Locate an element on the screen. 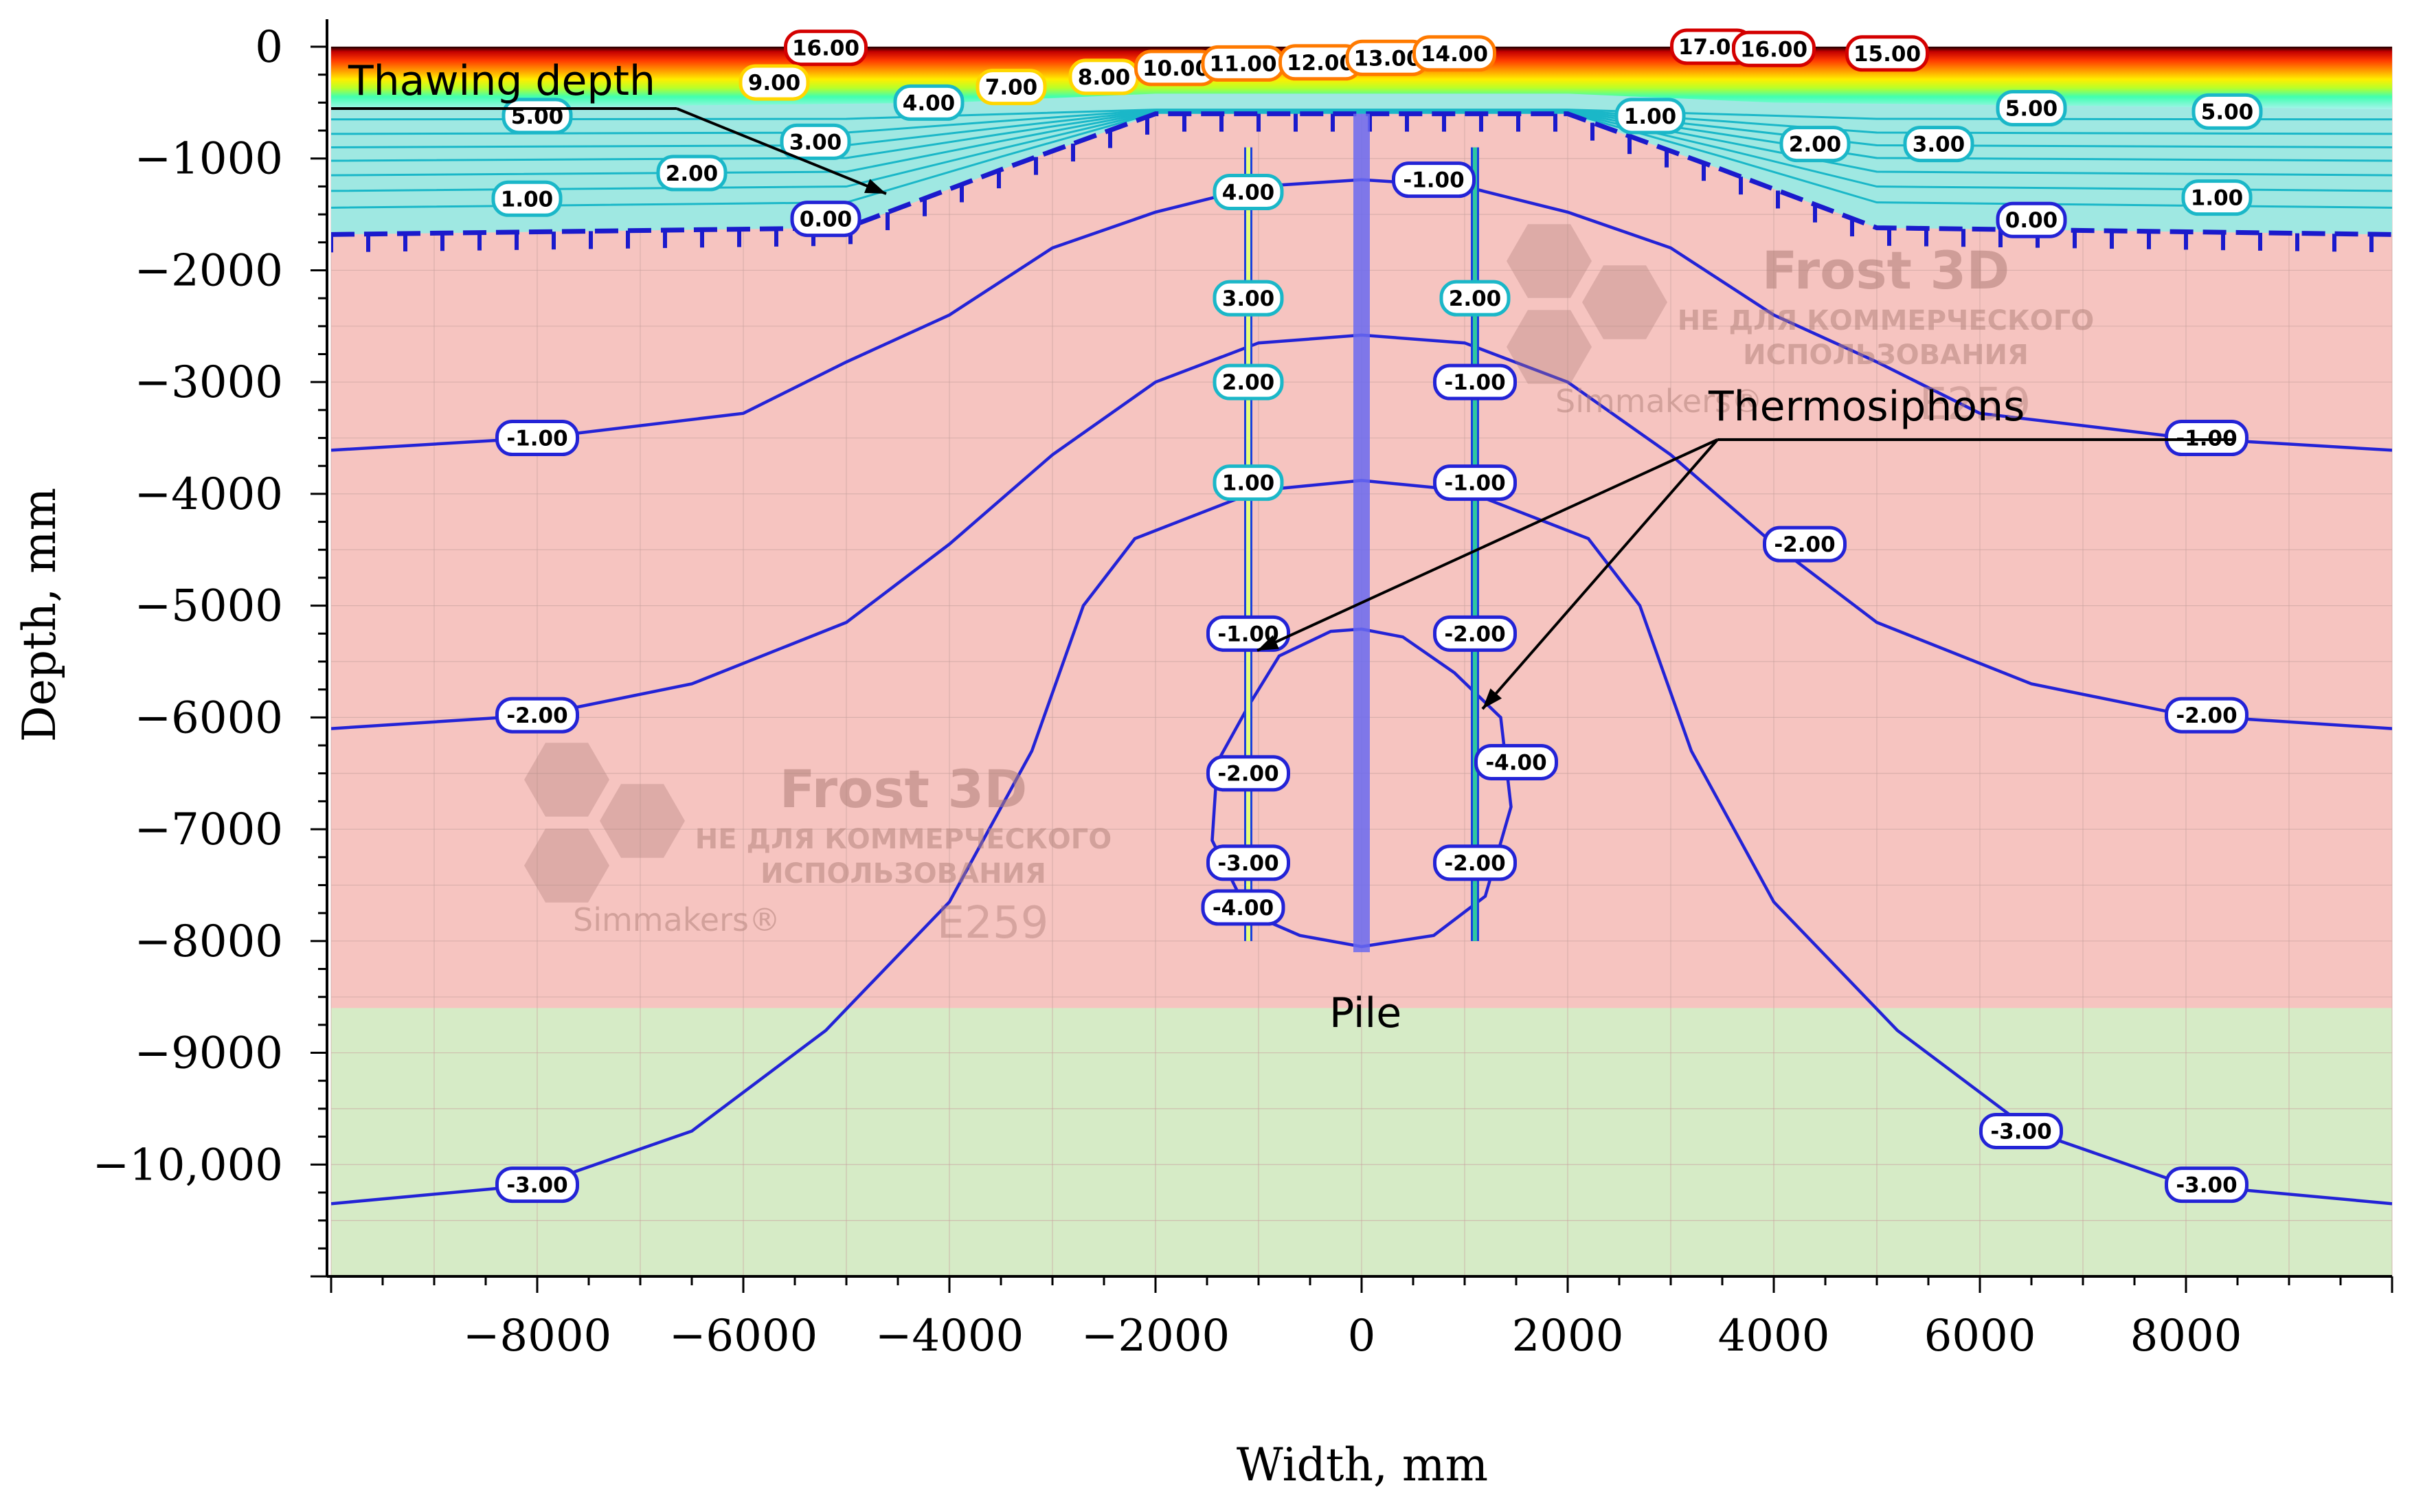 The width and height of the screenshot is (2412, 1512). contour-label: 15.00 is located at coordinates (1887, 53).